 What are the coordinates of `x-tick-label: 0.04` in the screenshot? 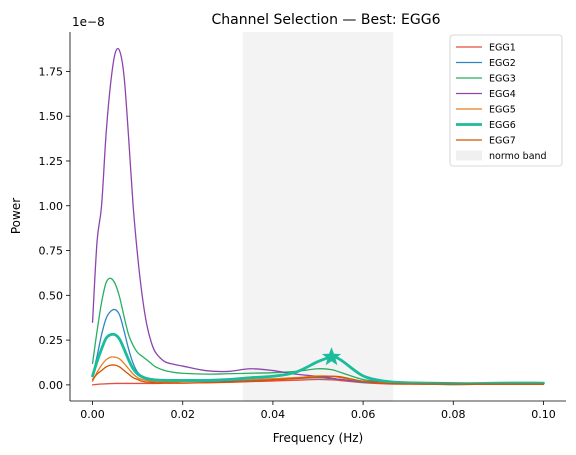 It's located at (273, 414).